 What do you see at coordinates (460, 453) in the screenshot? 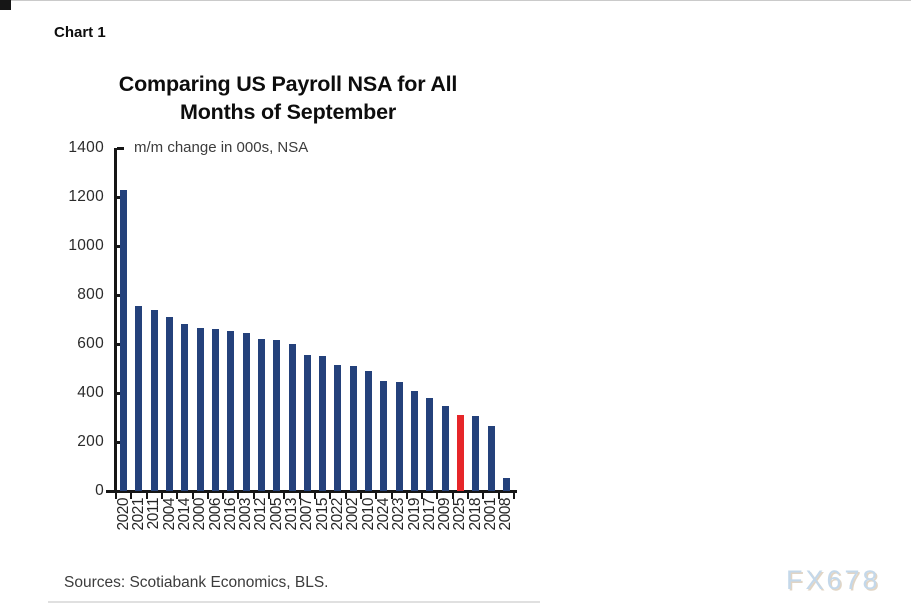
I see `bar-2025` at bounding box center [460, 453].